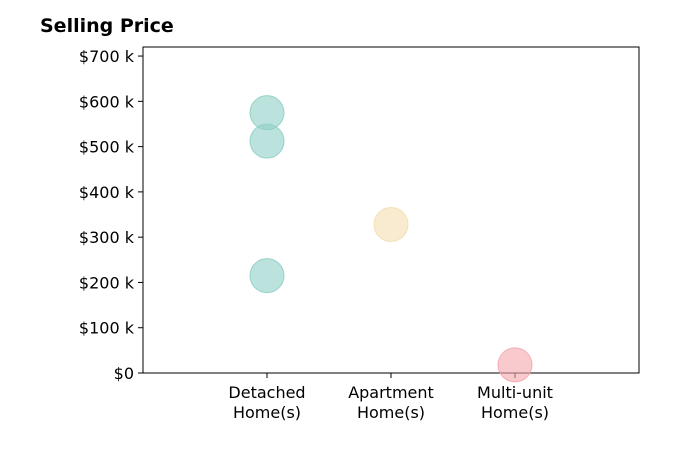 The width and height of the screenshot is (679, 462). Describe the element at coordinates (107, 192) in the screenshot. I see `y-tick-label: $400 k` at that location.